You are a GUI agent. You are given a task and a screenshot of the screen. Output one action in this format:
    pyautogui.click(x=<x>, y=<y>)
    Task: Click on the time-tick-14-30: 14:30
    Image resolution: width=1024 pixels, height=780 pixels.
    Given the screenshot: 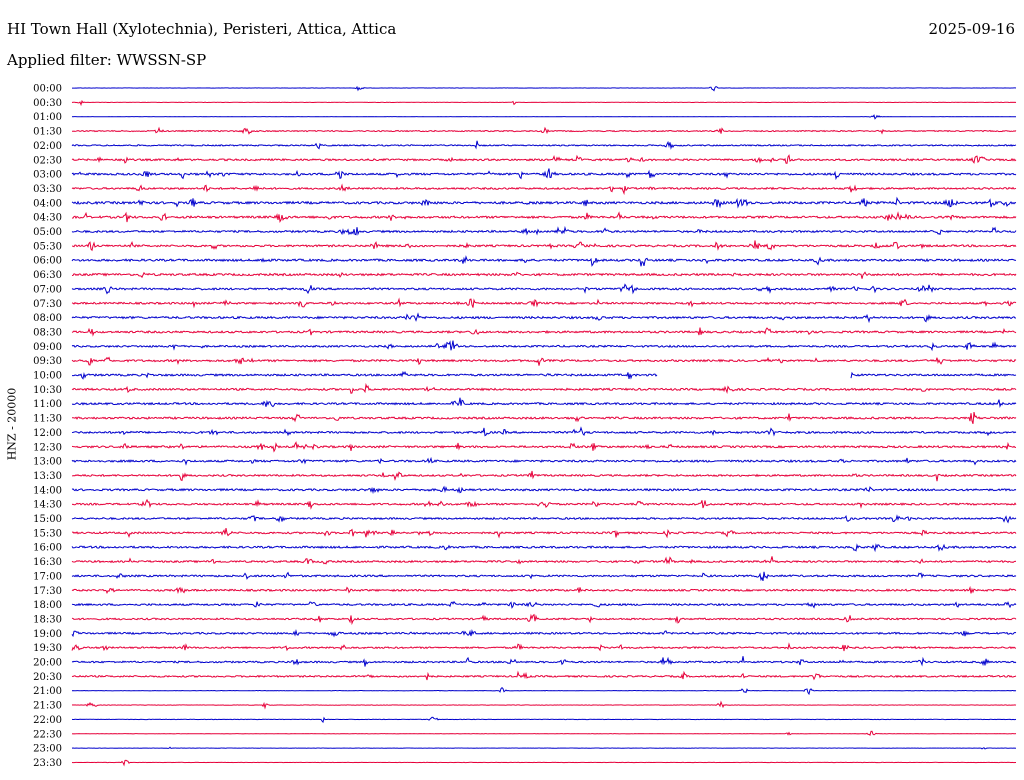 What is the action you would take?
    pyautogui.click(x=47, y=505)
    